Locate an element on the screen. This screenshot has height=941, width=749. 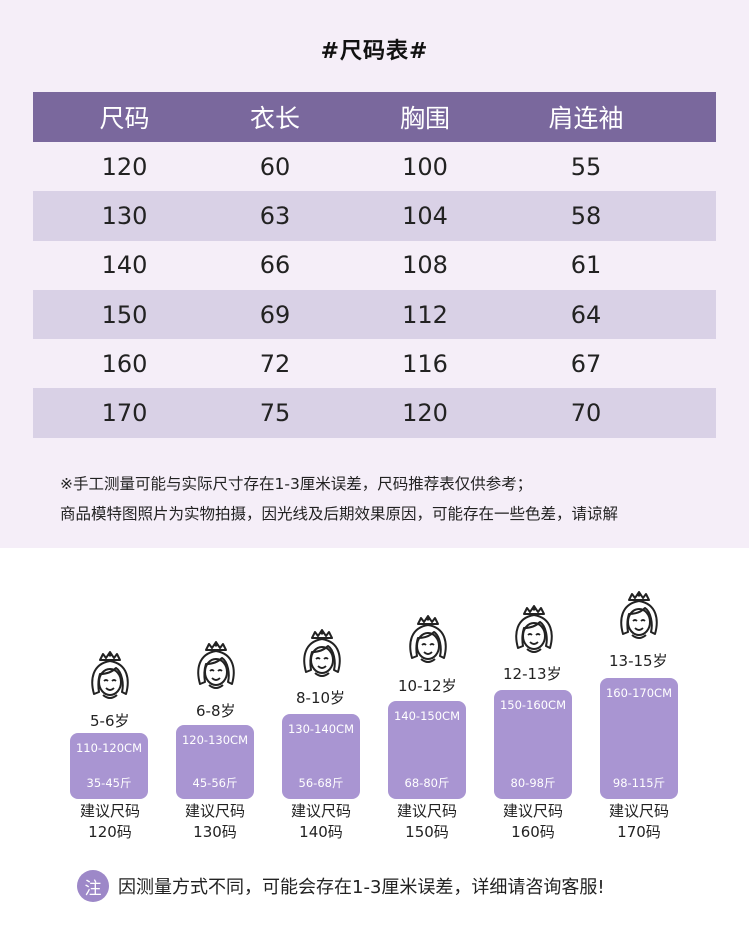
size-card: 150-160CM 80-98斤 is located at coordinates (533, 744).